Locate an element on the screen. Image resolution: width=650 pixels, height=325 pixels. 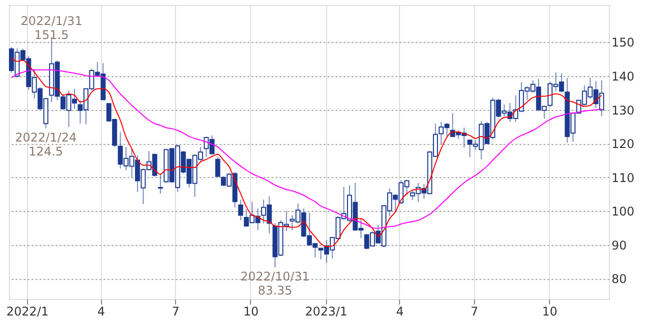
annotation: 2022/10/31 83.35 is located at coordinates (275, 283).